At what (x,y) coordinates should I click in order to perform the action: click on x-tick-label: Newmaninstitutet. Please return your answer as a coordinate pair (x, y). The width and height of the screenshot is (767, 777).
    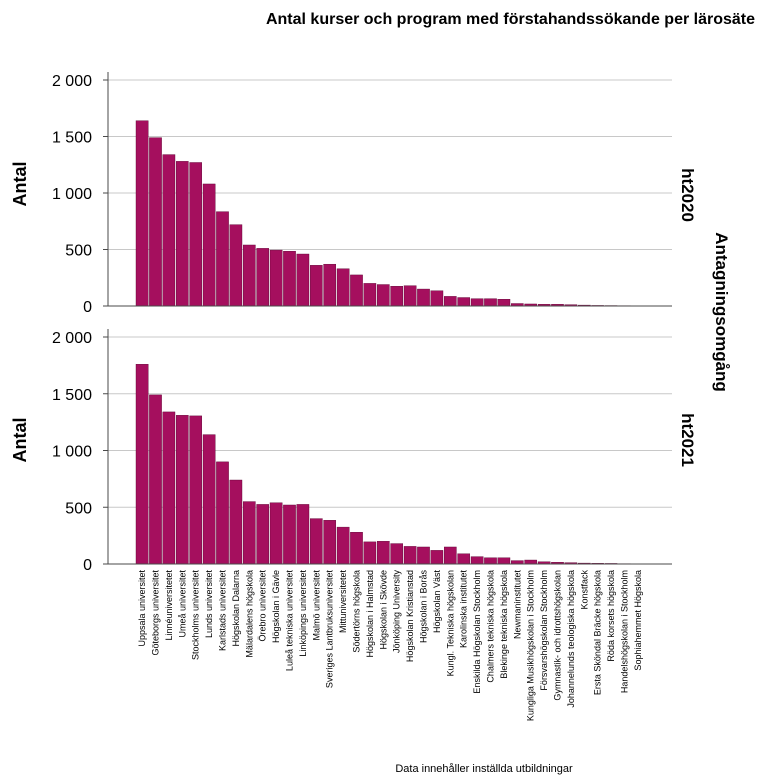
    Looking at the image, I should click on (517, 605).